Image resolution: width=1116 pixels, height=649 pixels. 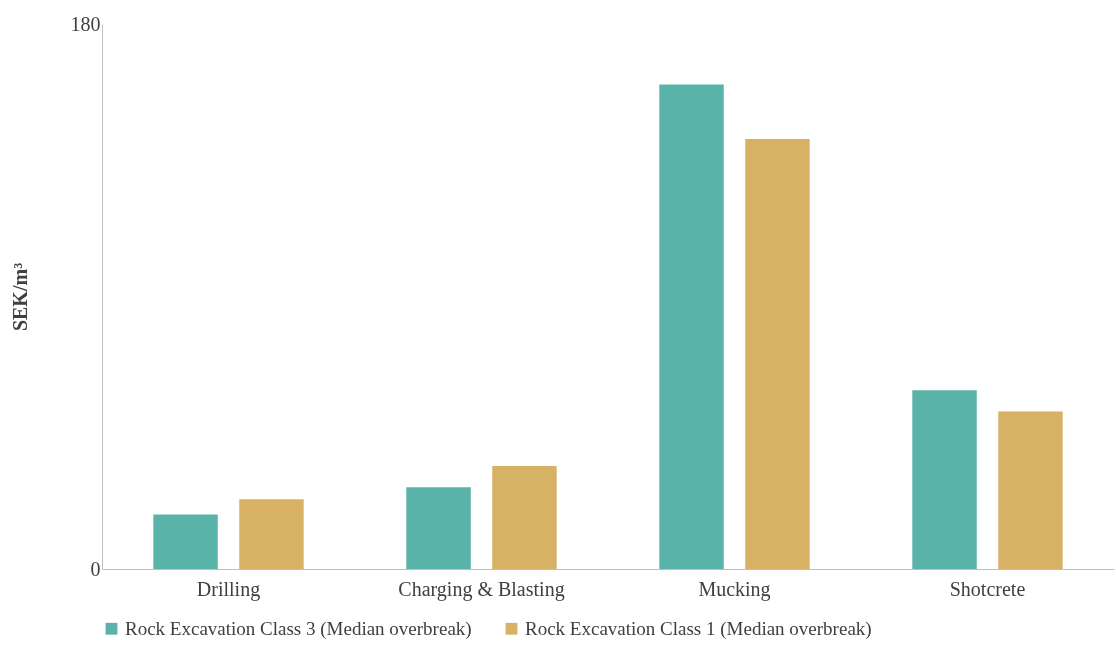 What do you see at coordinates (95, 568) in the screenshot?
I see `y-tick-label: 0` at bounding box center [95, 568].